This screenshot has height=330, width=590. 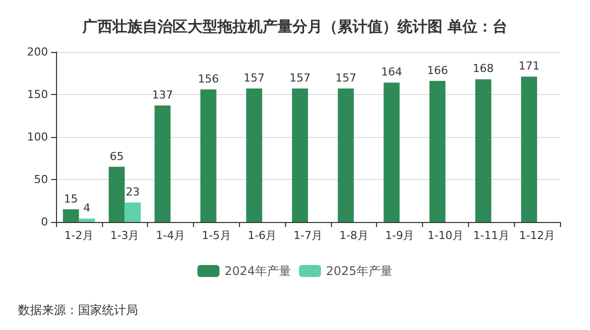 I want to click on data-label: 171, so click(x=529, y=66).